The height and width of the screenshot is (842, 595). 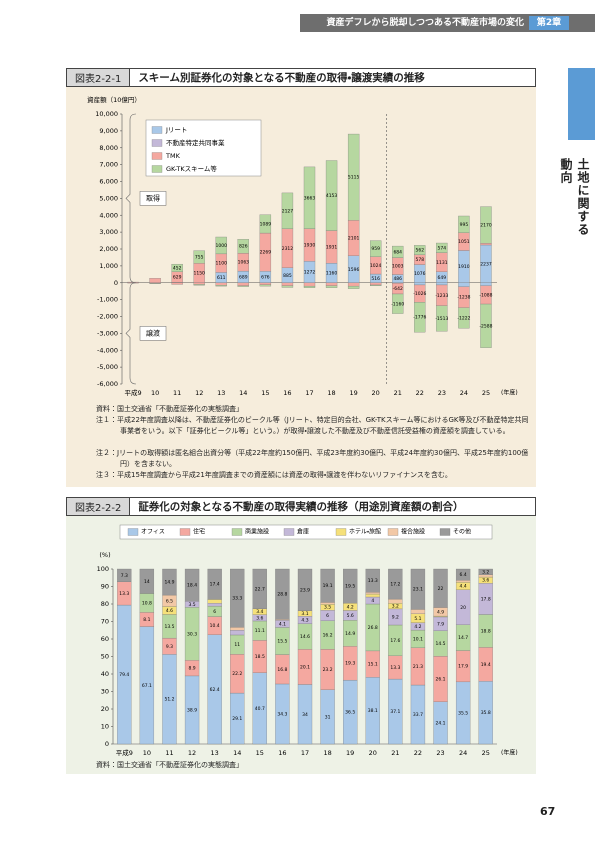 I want to click on data-label: 22, so click(x=441, y=589).